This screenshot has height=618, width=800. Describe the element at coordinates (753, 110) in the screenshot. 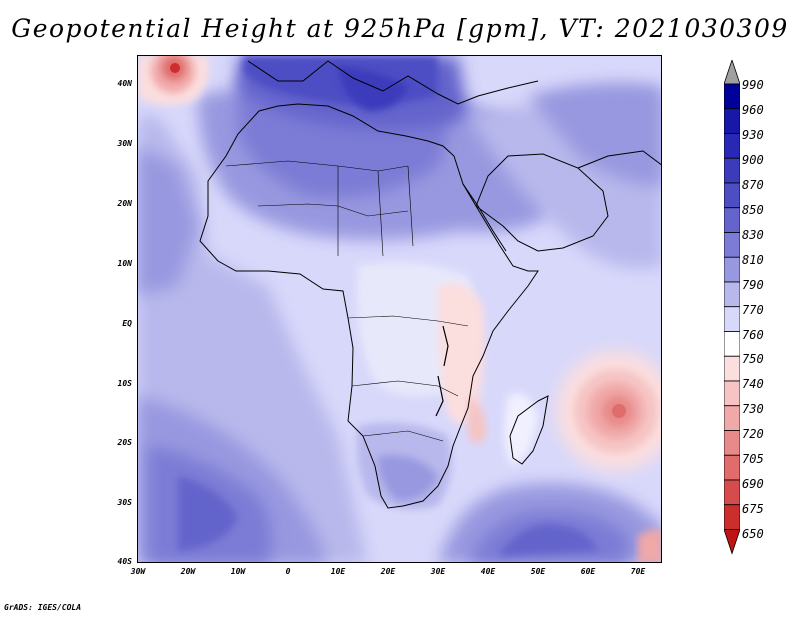

I see `colorbar-label: 960` at that location.